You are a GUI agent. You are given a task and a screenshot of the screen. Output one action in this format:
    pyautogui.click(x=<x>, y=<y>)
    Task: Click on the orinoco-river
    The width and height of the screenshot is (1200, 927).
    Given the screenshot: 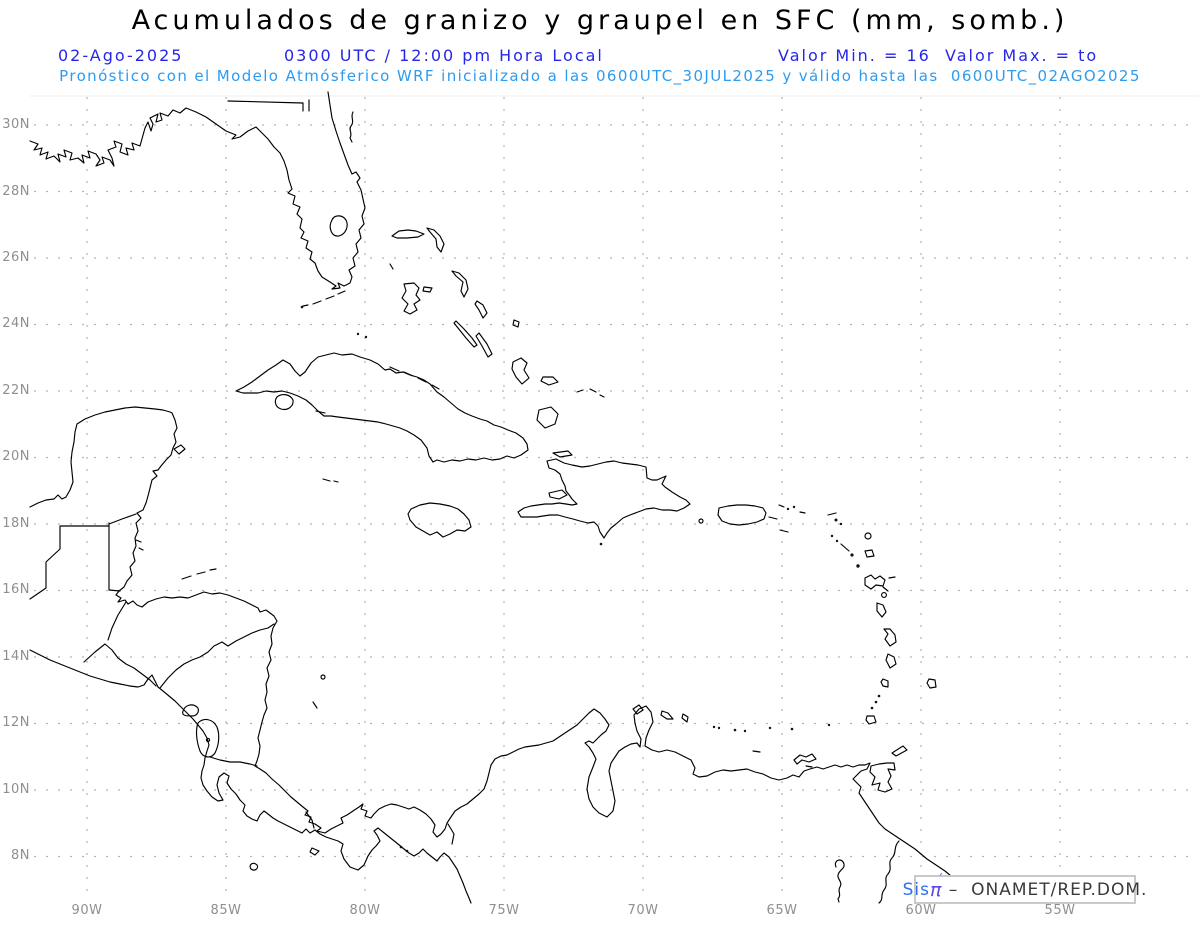 What is the action you would take?
    pyautogui.click(x=889, y=872)
    